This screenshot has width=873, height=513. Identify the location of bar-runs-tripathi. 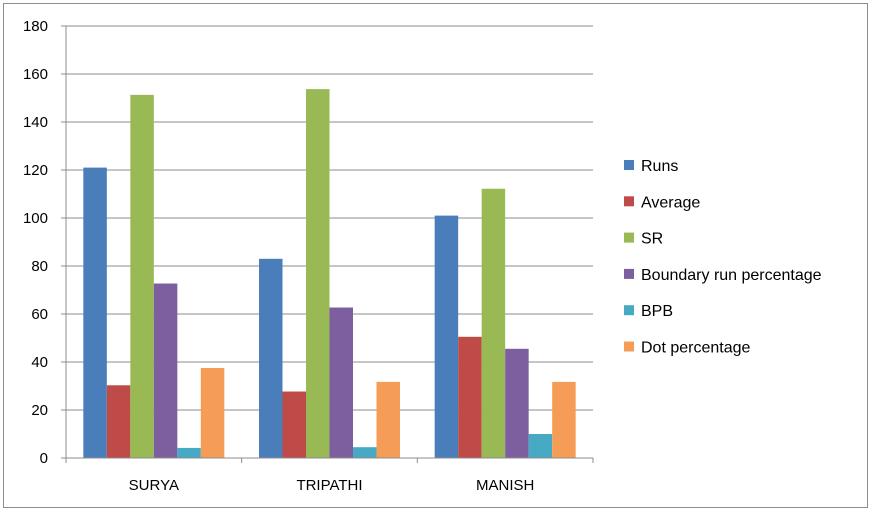
(271, 358).